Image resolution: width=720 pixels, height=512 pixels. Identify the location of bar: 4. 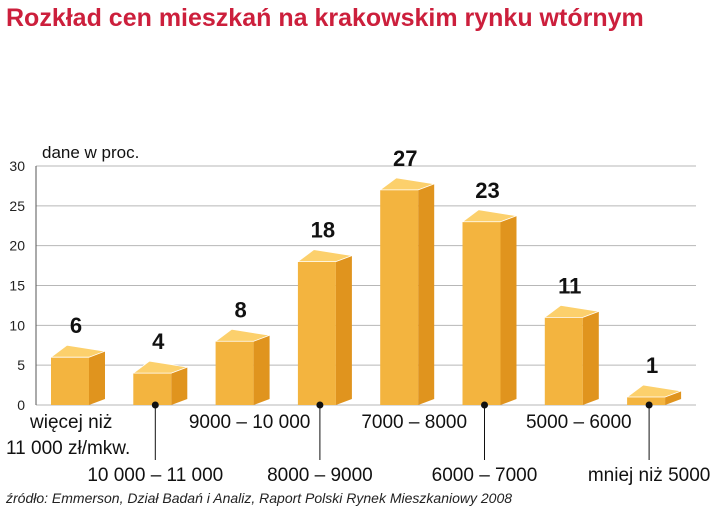
(160, 367).